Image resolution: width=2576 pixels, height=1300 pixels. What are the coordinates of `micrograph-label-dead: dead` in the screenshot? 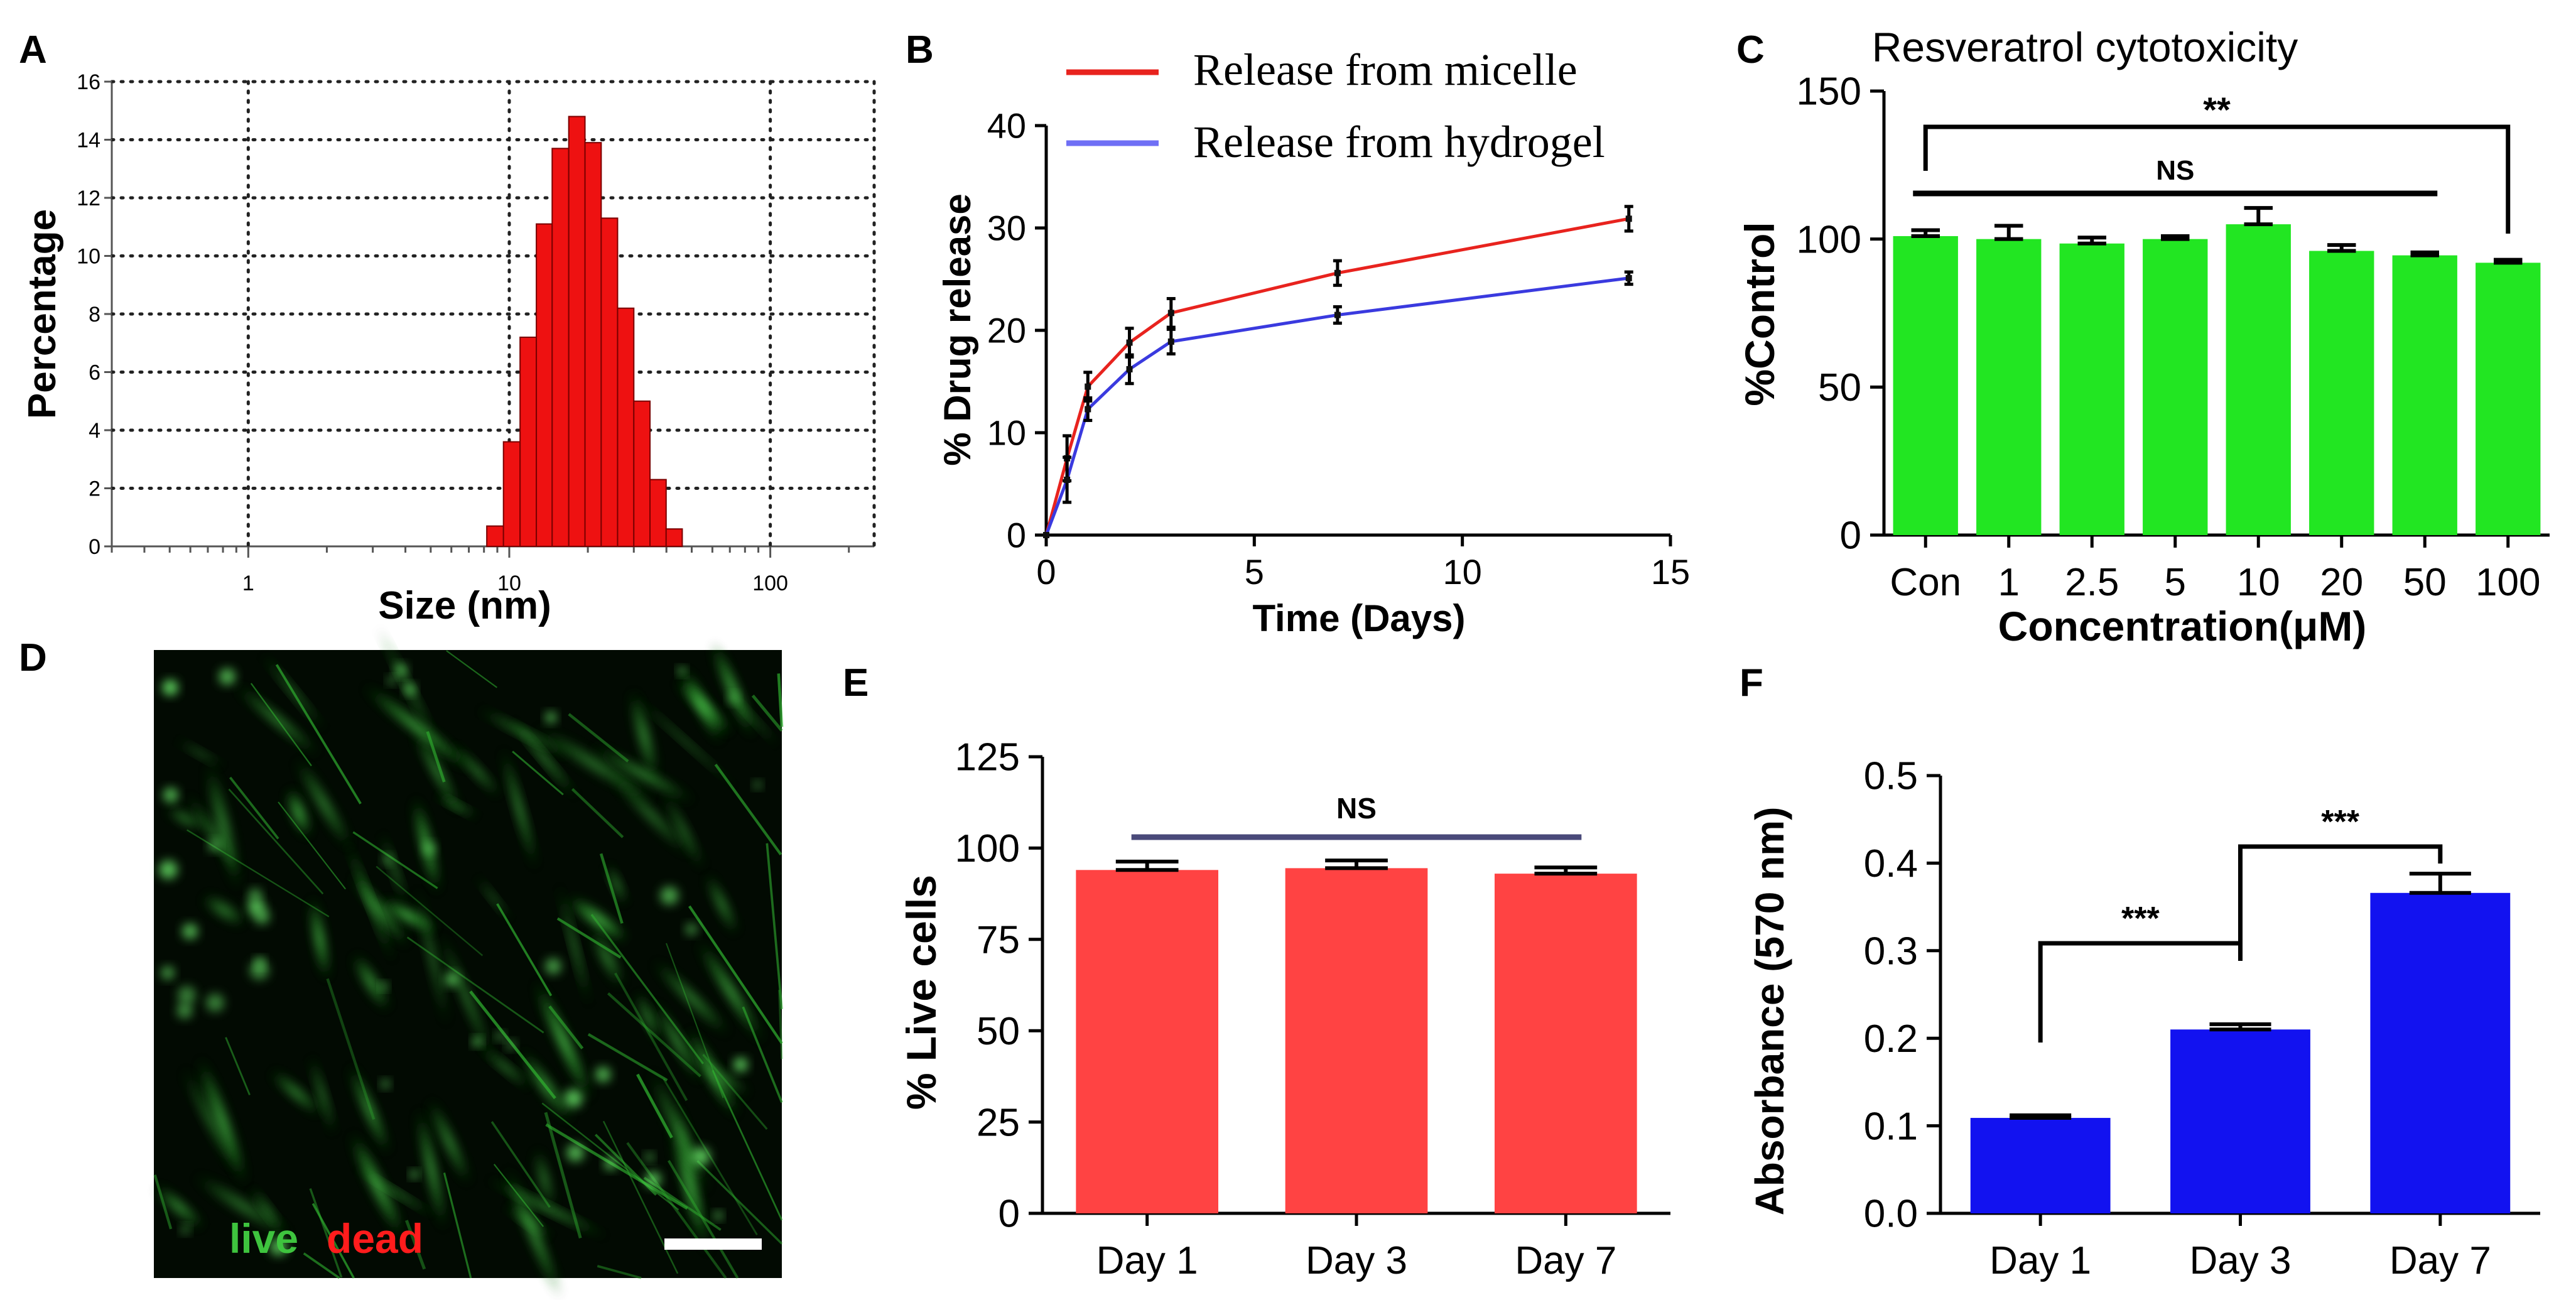 It's located at (375, 1238).